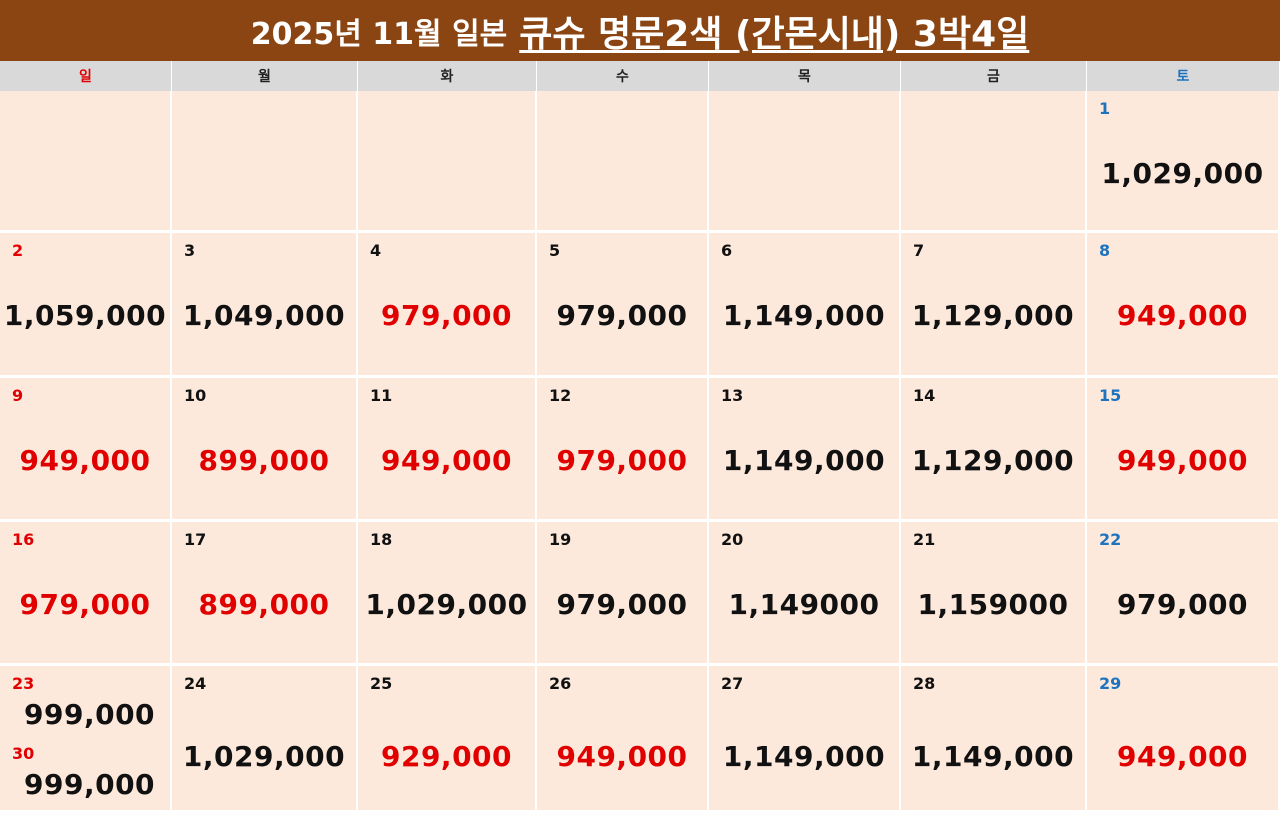 The image size is (1280, 813). I want to click on day-cell: 11 949,000, so click(447, 450).